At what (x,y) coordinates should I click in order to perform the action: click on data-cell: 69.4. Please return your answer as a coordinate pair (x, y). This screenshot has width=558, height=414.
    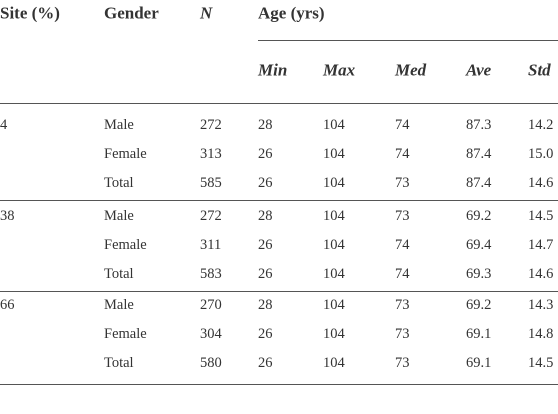
    Looking at the image, I should click on (479, 244).